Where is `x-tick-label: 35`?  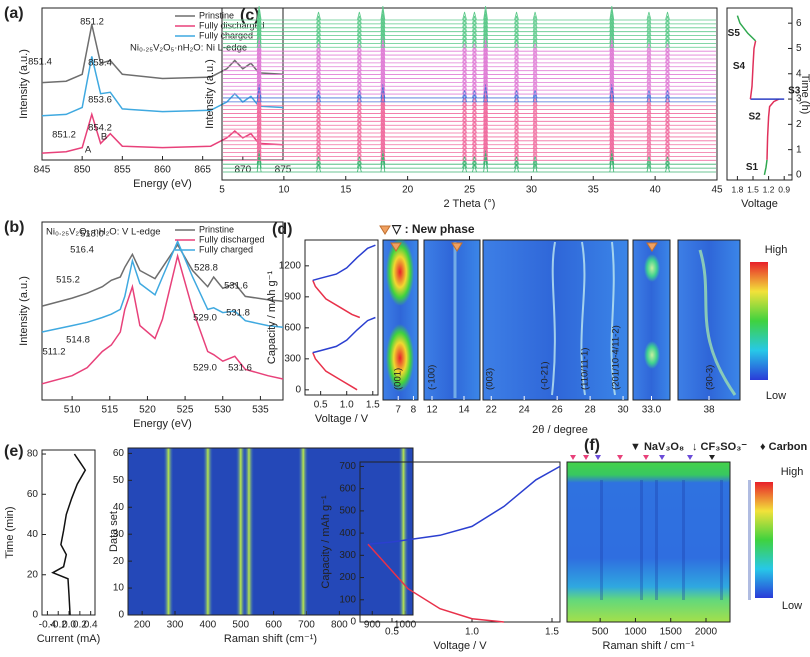
x-tick-label: 35 is located at coordinates (594, 190).